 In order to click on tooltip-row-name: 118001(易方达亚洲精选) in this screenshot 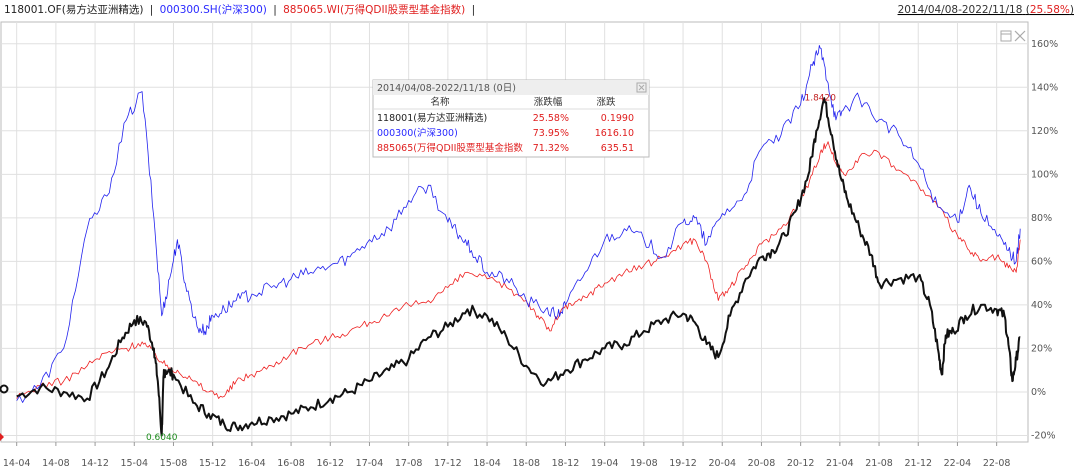, I will do `click(432, 118)`.